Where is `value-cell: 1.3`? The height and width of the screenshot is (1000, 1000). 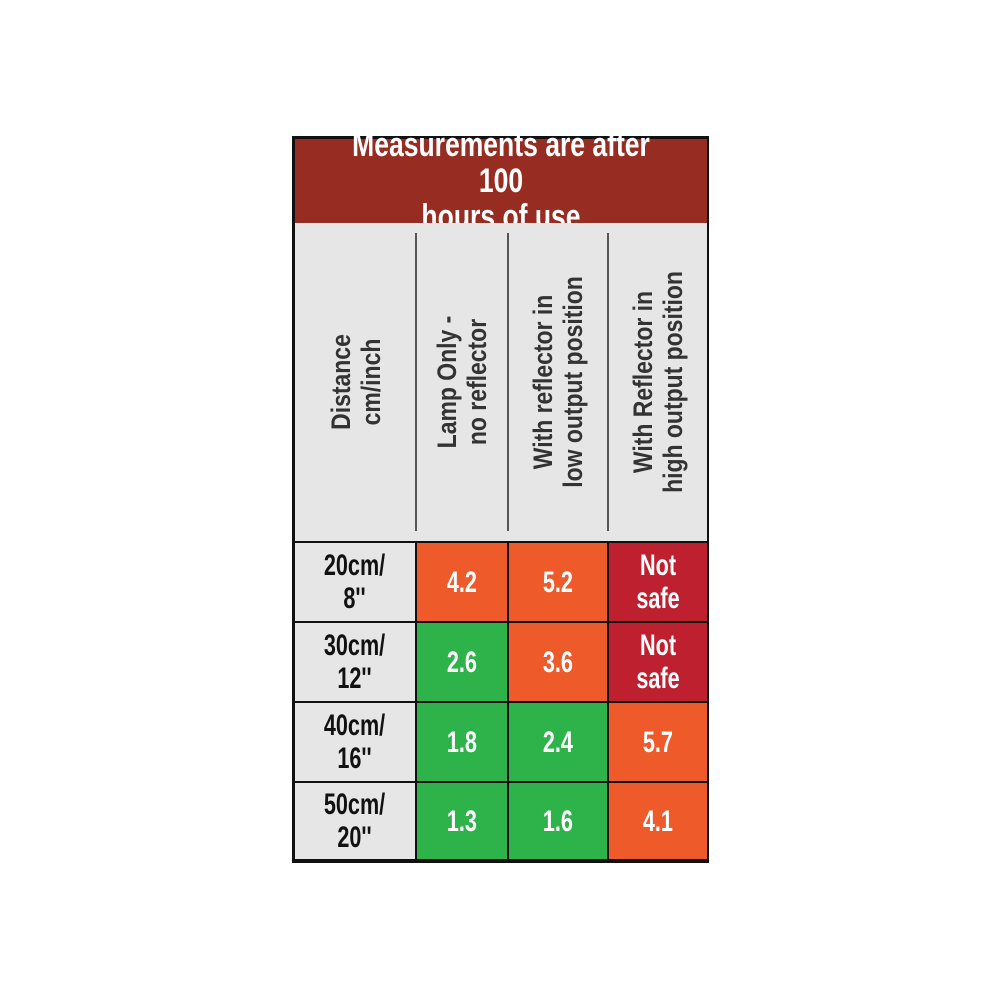
value-cell: 1.3 is located at coordinates (462, 821).